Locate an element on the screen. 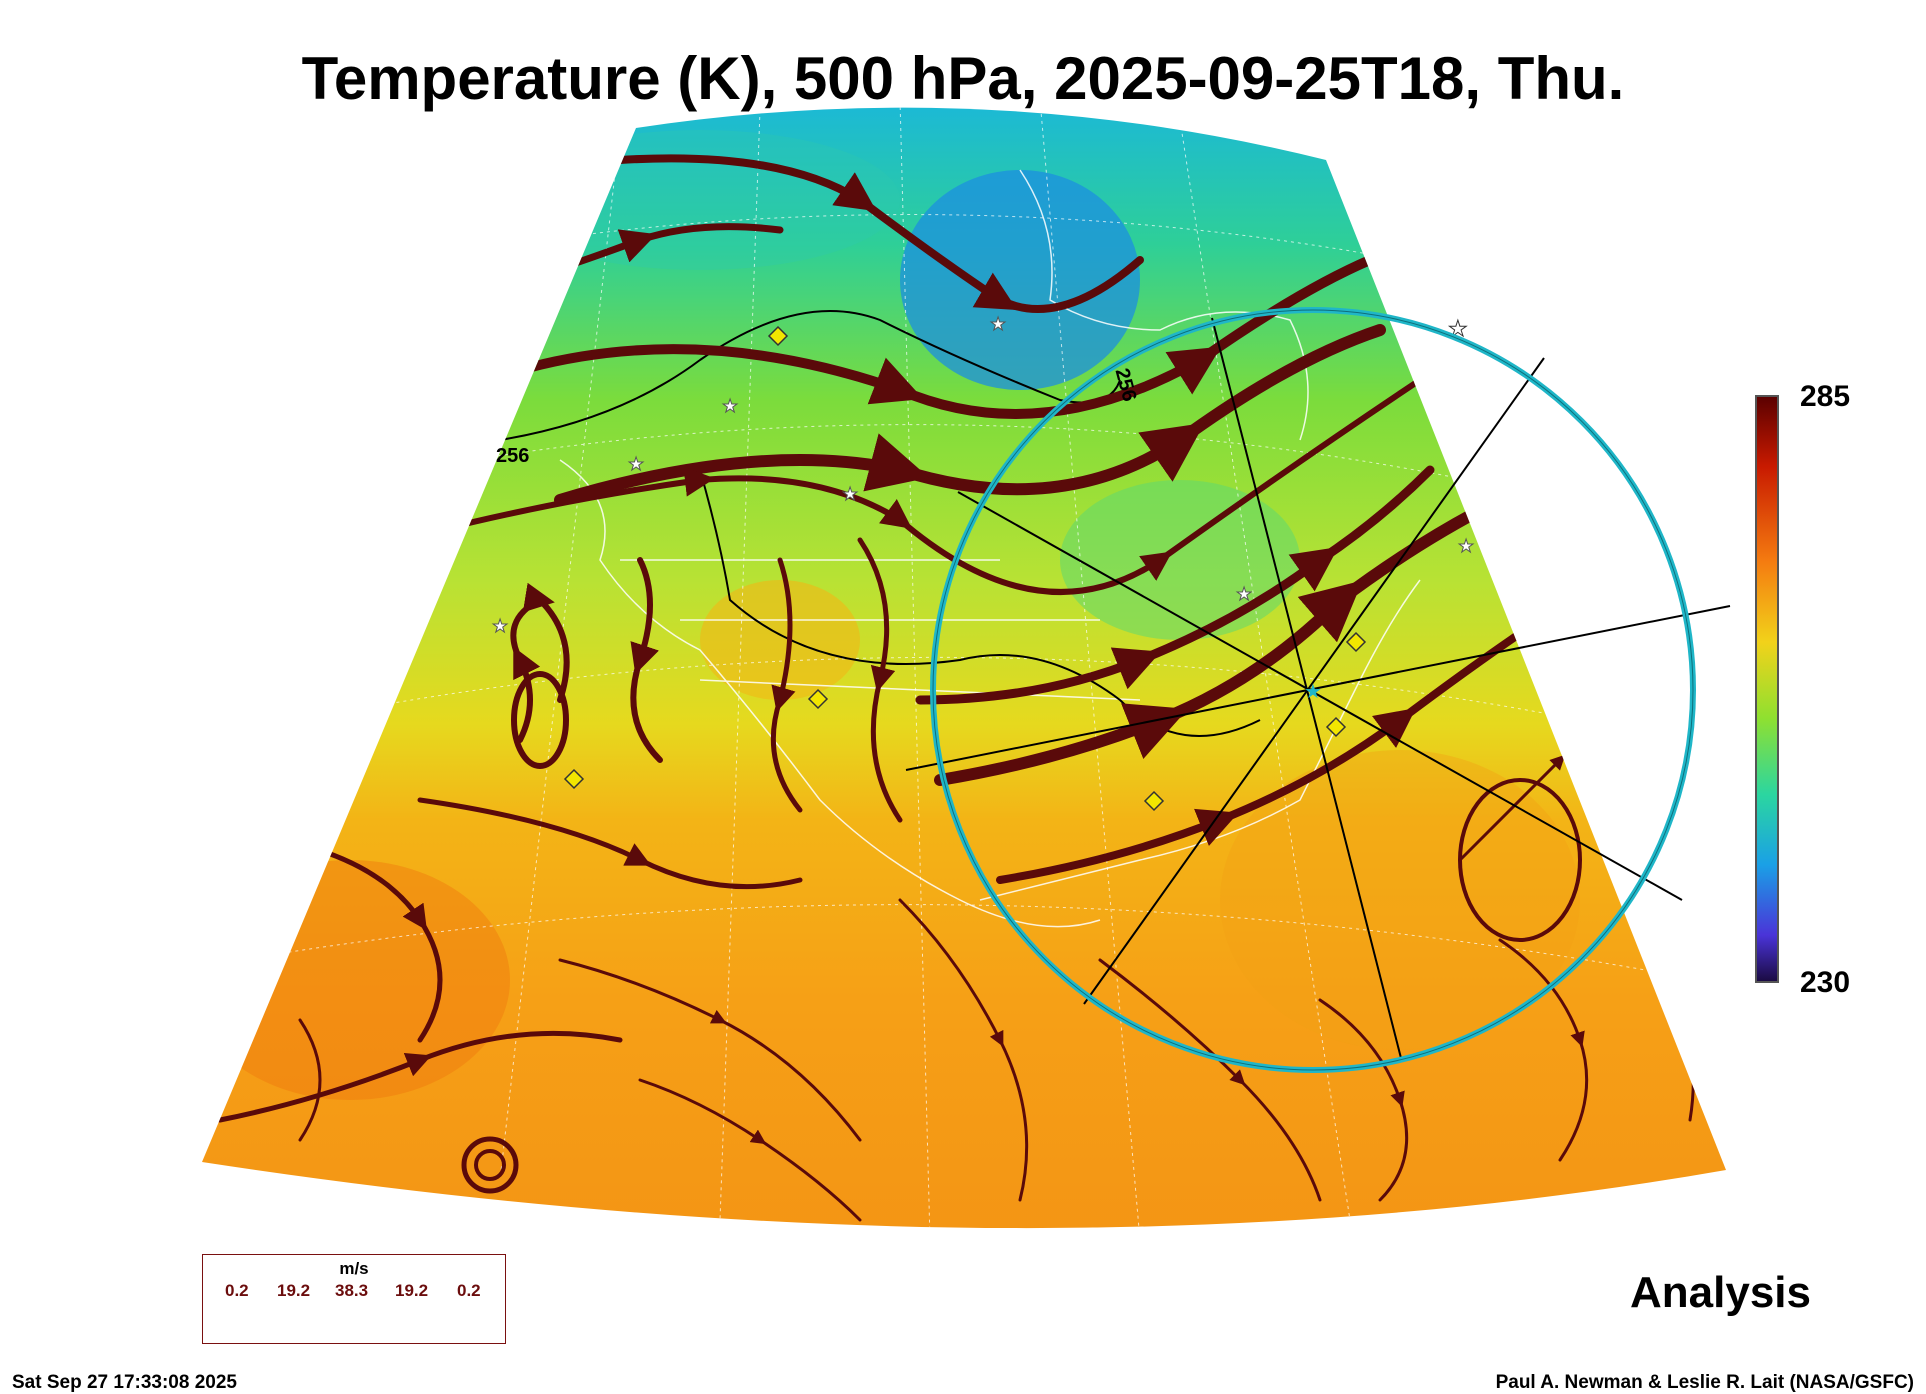 Image resolution: width=1926 pixels, height=1394 pixels. colorbar-max-label: 285 is located at coordinates (1825, 396).